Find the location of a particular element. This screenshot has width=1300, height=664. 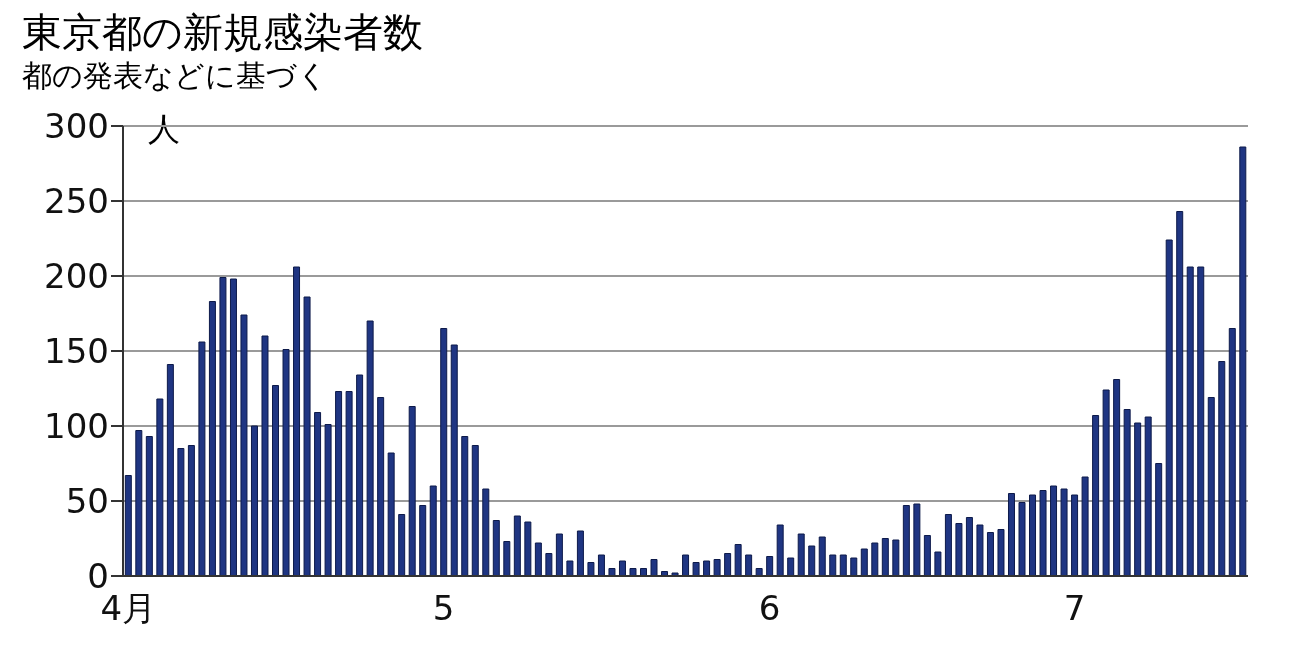

chart-title: 東京都の新規感染者数 is located at coordinates (223, 32).